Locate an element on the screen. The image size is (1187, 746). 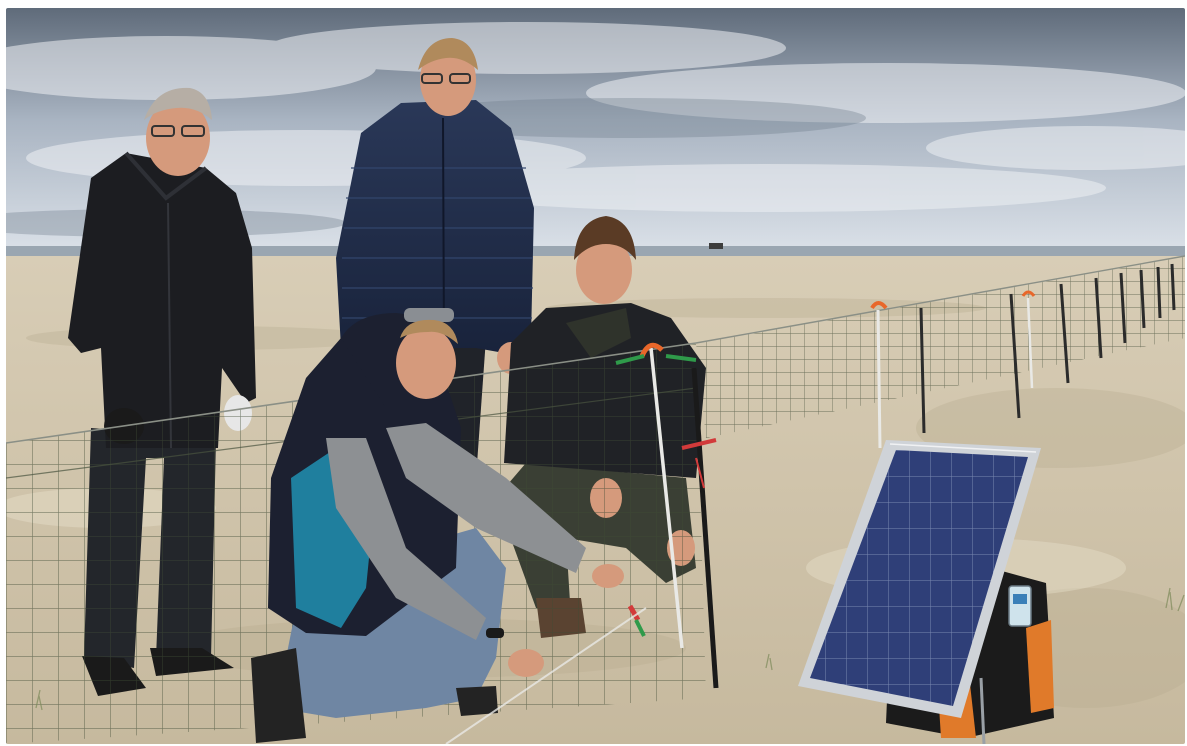
fence-posts is located at coordinates (582, 543).